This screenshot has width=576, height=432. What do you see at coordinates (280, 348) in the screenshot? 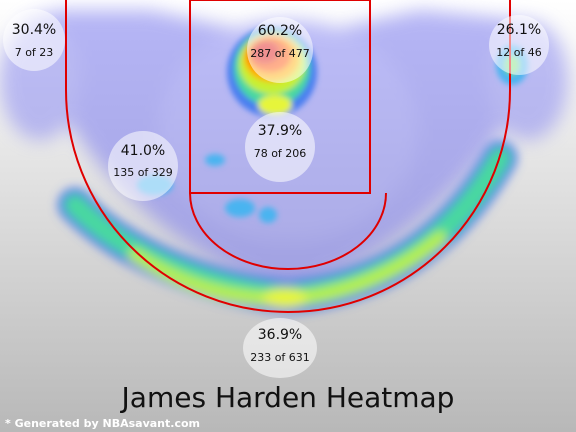
I see `zone-above-break-three: 36.9% 233 of 631` at bounding box center [280, 348].